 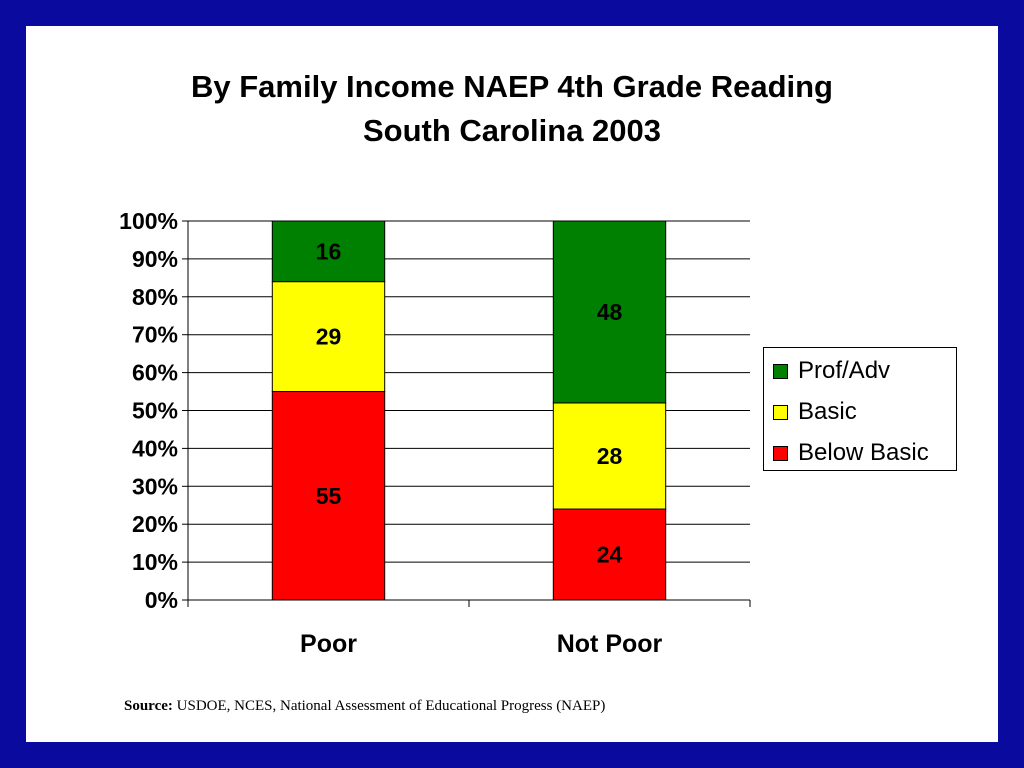 I want to click on source-label: Source:, so click(x=148, y=706).